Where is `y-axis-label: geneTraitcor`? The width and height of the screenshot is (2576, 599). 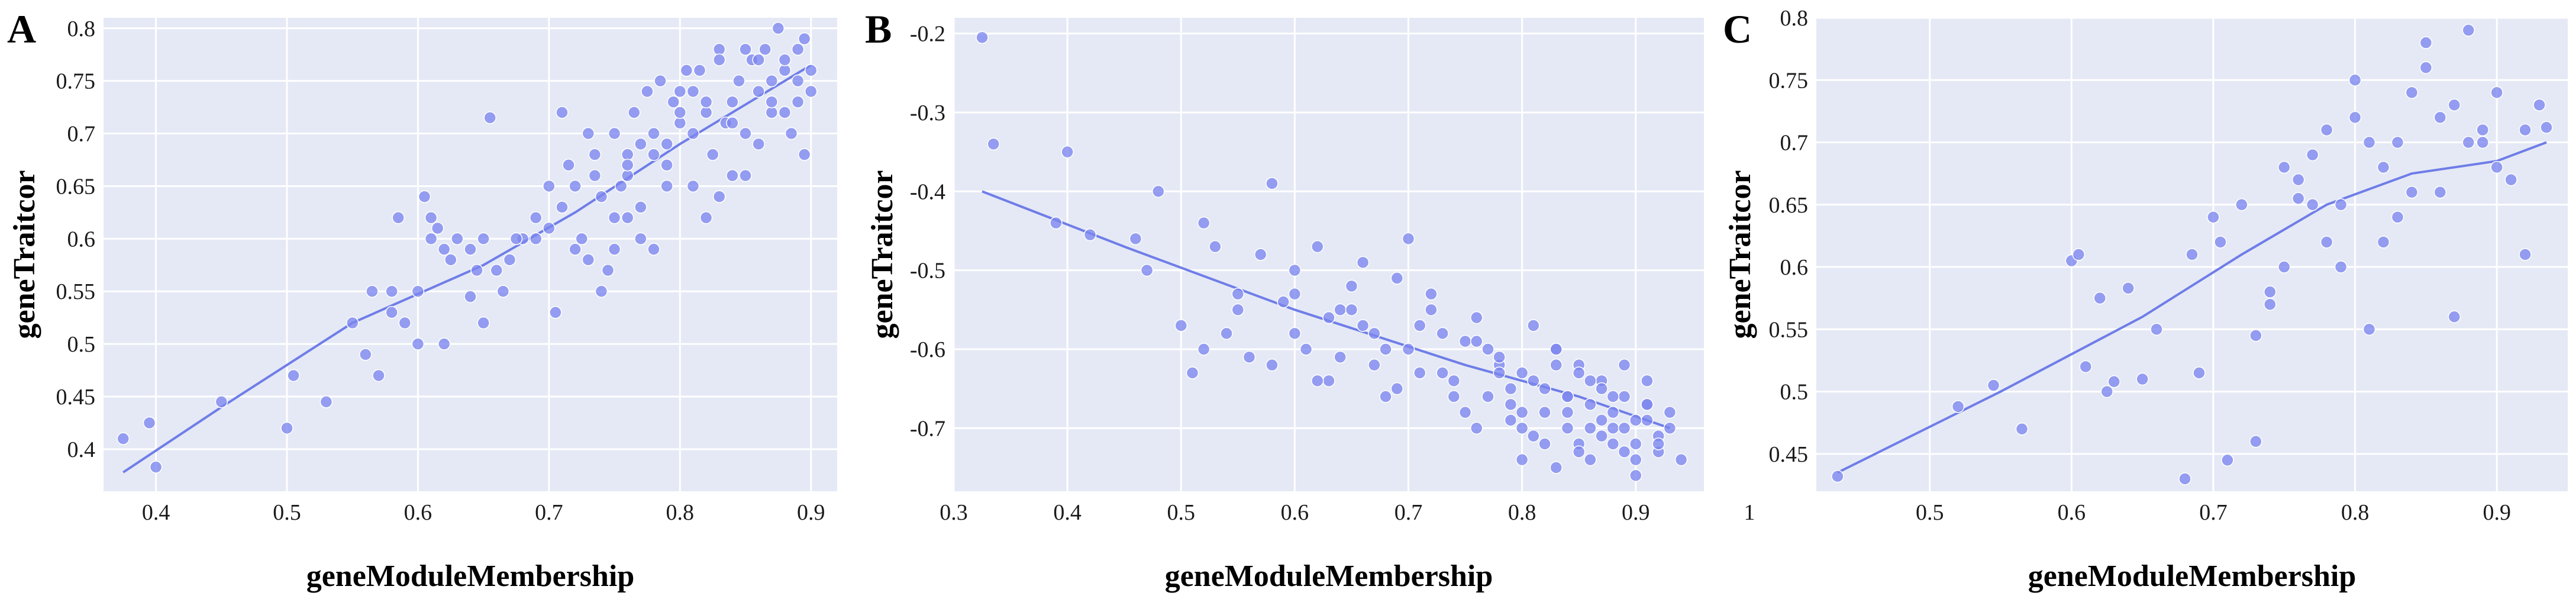
y-axis-label: geneTraitcor is located at coordinates (24, 254).